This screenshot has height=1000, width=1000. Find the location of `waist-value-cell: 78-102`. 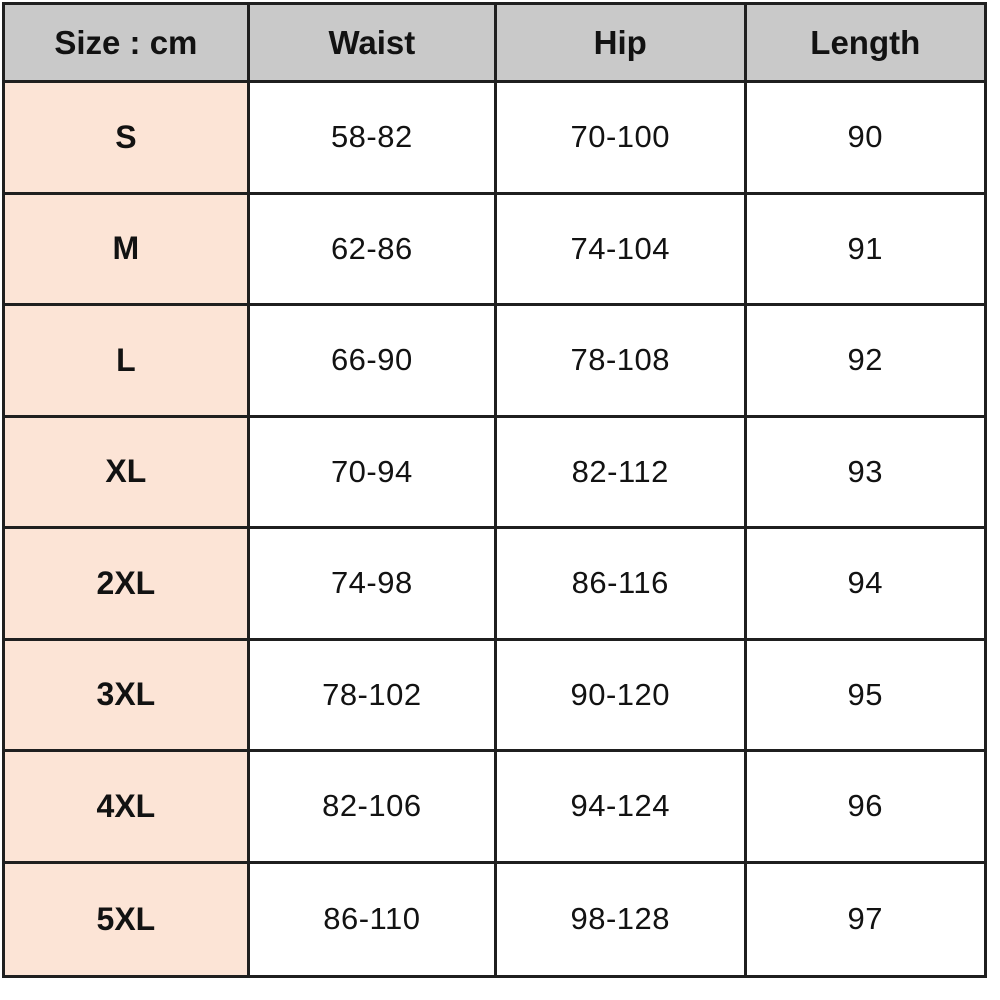

waist-value-cell: 78-102 is located at coordinates (373, 696).